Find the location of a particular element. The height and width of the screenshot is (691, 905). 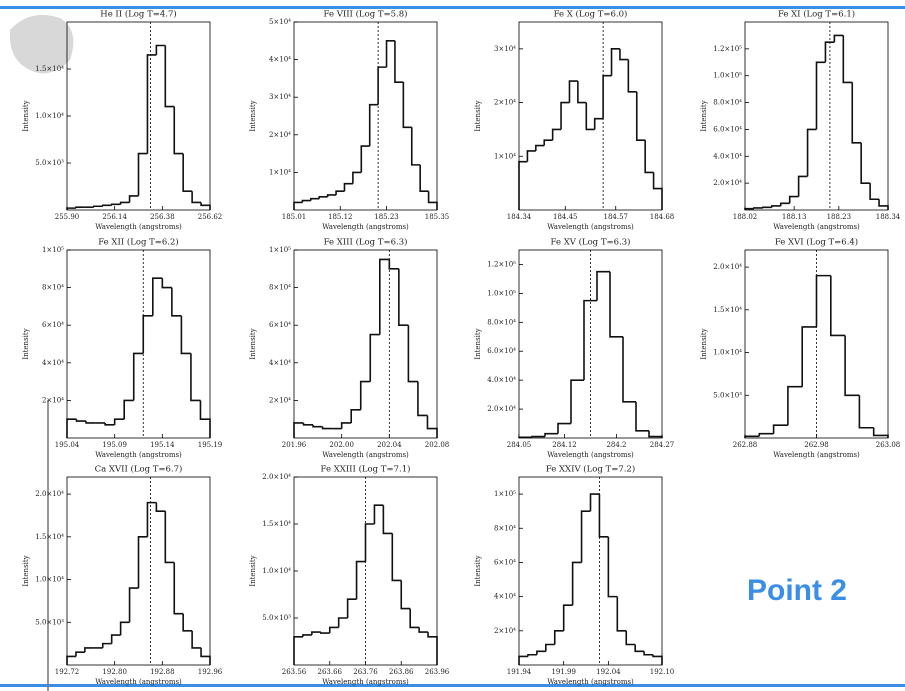

top-rule is located at coordinates (452, 7).